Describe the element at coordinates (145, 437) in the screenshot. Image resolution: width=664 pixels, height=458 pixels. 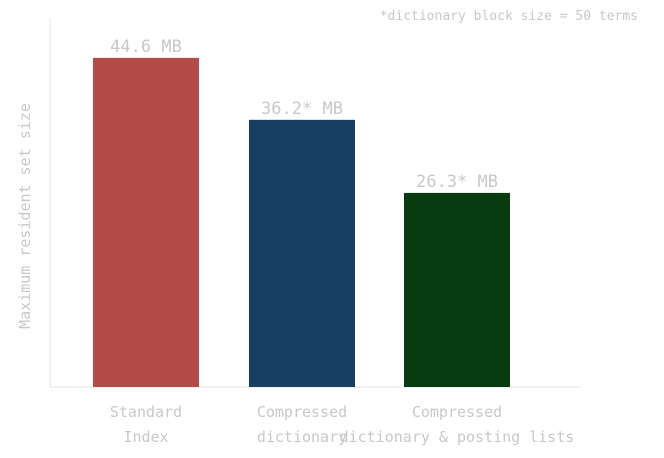
I see `category-label-1-line-2: Index` at that location.